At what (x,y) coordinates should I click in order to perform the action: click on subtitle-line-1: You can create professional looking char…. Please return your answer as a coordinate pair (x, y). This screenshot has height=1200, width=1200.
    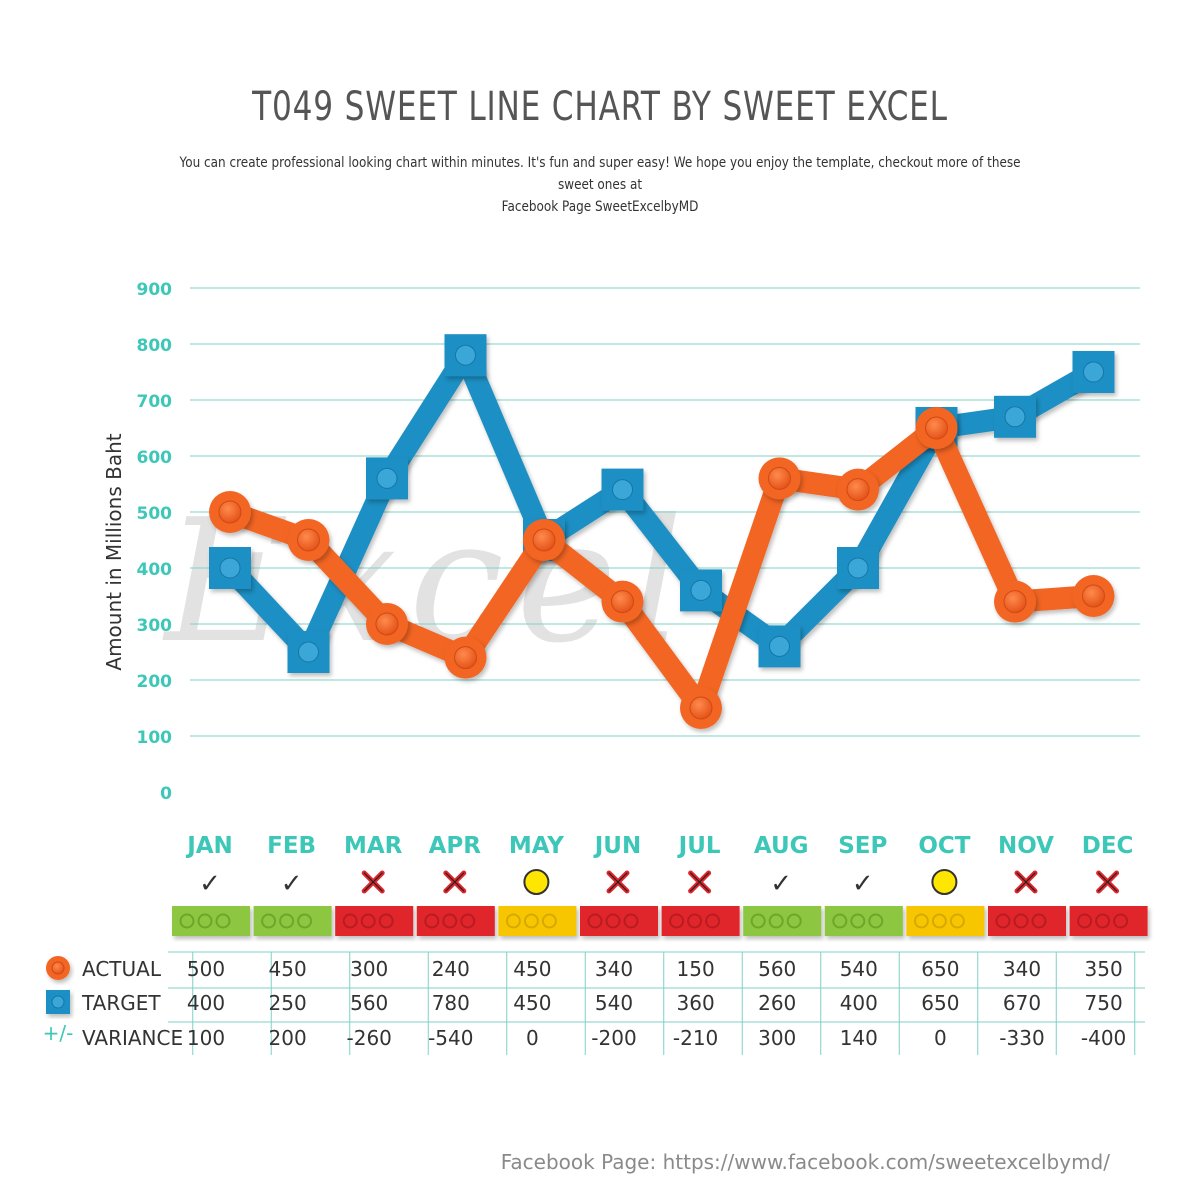
    Looking at the image, I should click on (600, 174).